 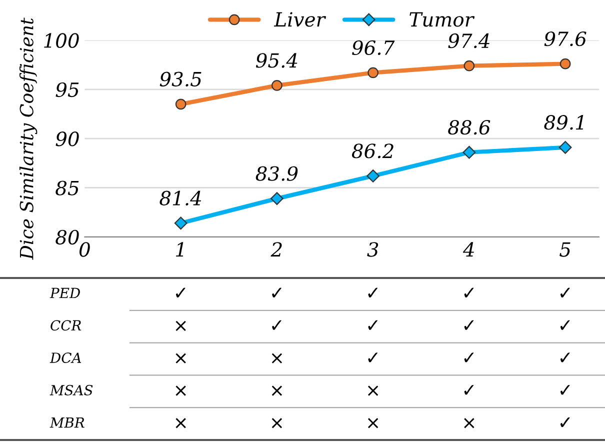 What do you see at coordinates (85, 249) in the screenshot?
I see `x-tick-label: 0` at bounding box center [85, 249].